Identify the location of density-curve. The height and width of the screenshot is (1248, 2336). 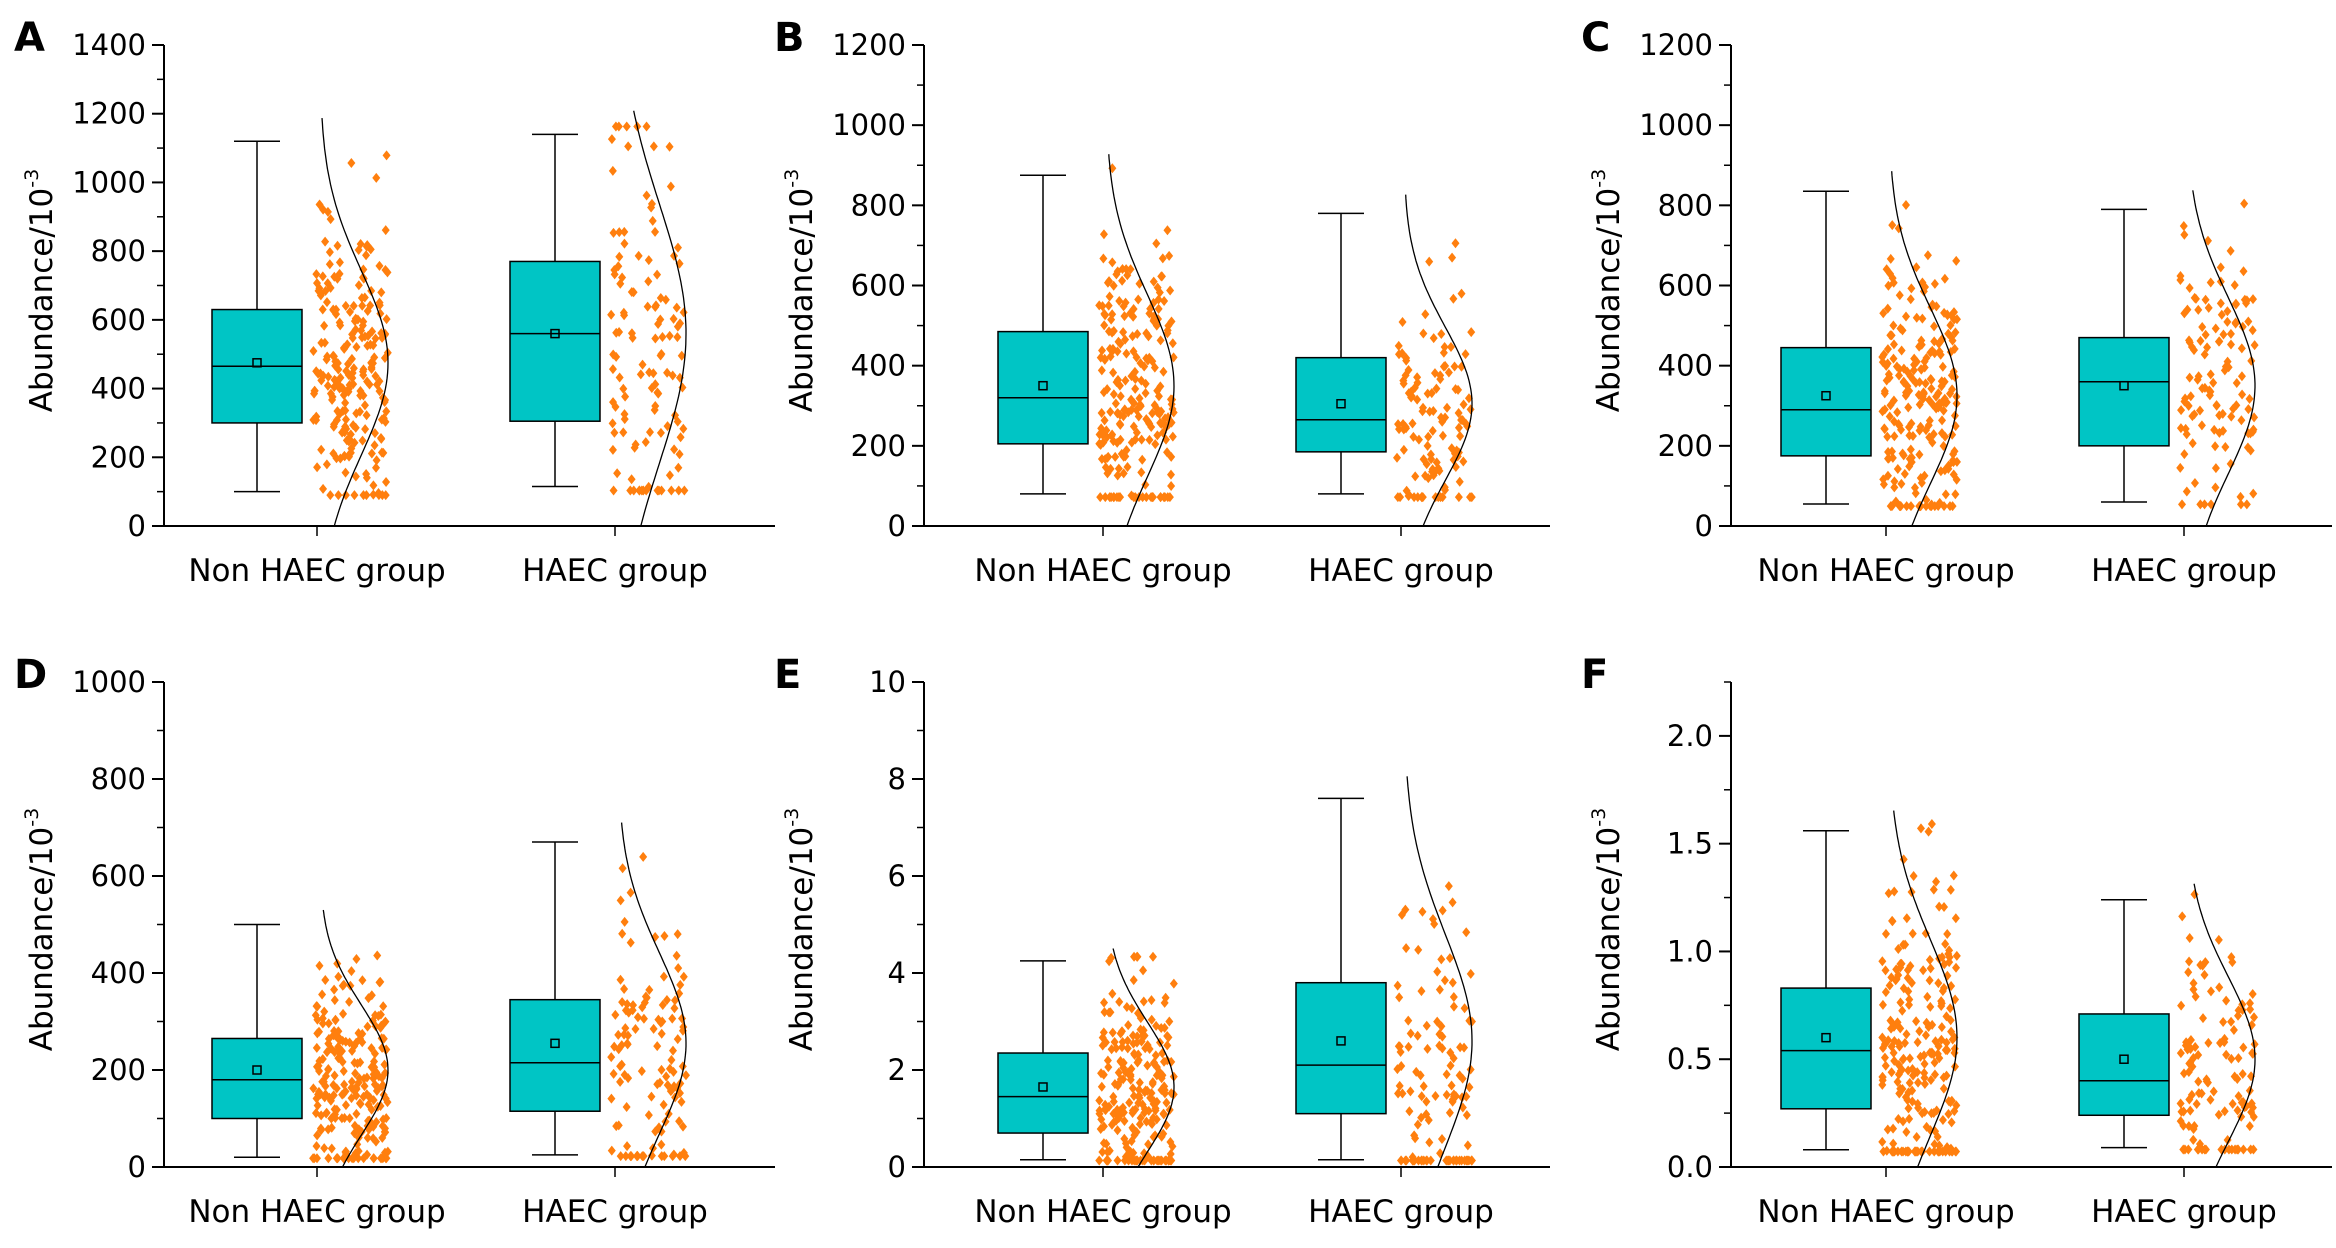
(1143, 1058).